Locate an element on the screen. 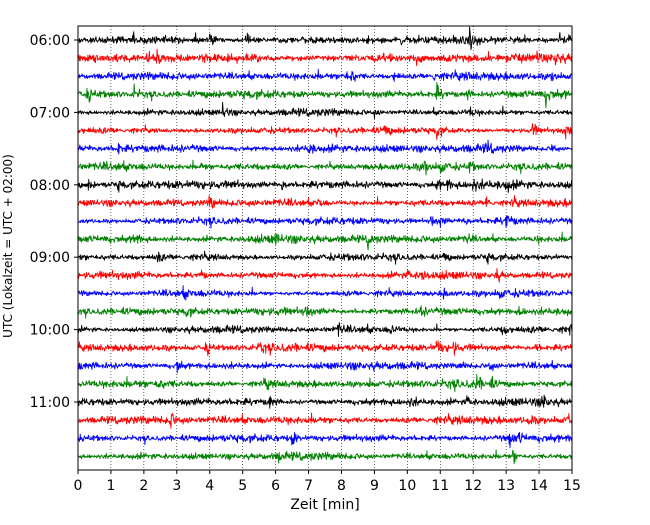  y-tick-label: 08:00 is located at coordinates (50, 186).